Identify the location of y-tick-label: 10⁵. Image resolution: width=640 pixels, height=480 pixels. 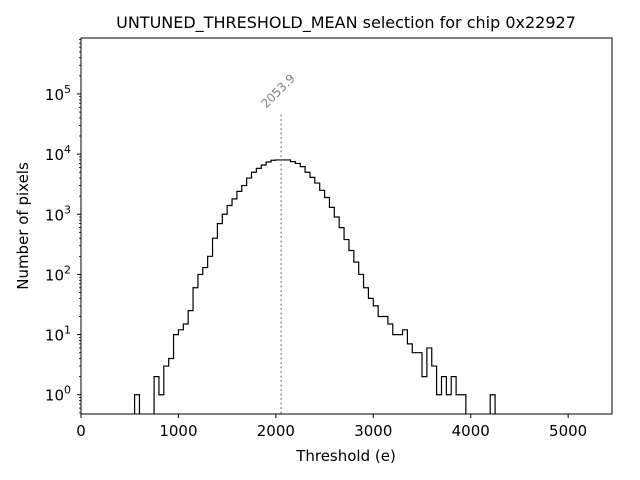
(58, 93).